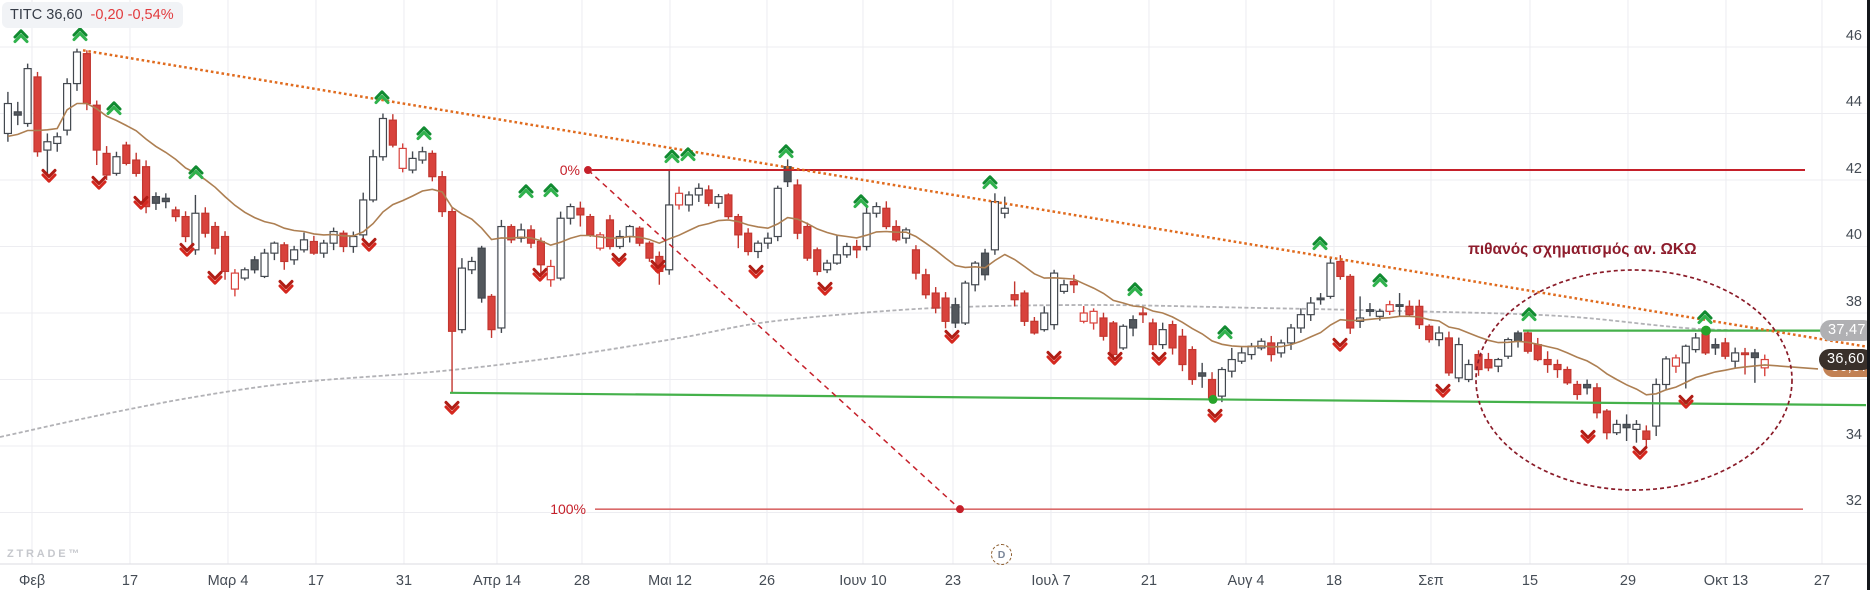 The height and width of the screenshot is (590, 1870). Describe the element at coordinates (32, 580) in the screenshot. I see `x-tick: Φεβ` at that location.